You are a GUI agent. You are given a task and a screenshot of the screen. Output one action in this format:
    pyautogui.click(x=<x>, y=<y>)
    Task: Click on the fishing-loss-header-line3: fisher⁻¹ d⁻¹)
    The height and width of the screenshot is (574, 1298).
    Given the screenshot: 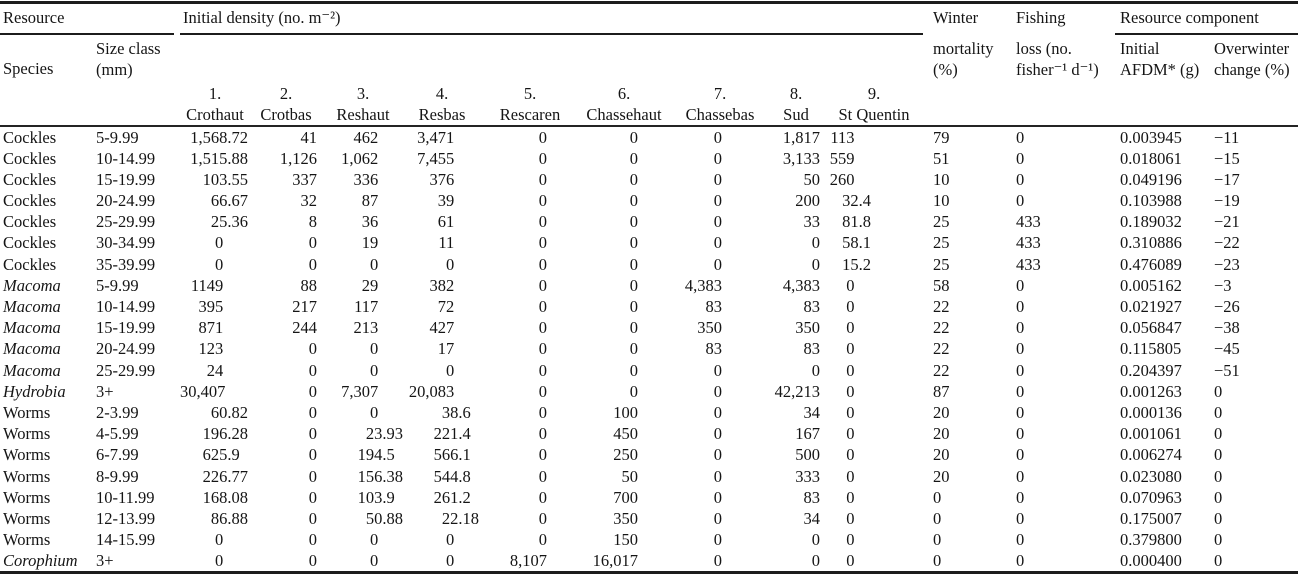 What is the action you would take?
    pyautogui.click(x=1057, y=69)
    